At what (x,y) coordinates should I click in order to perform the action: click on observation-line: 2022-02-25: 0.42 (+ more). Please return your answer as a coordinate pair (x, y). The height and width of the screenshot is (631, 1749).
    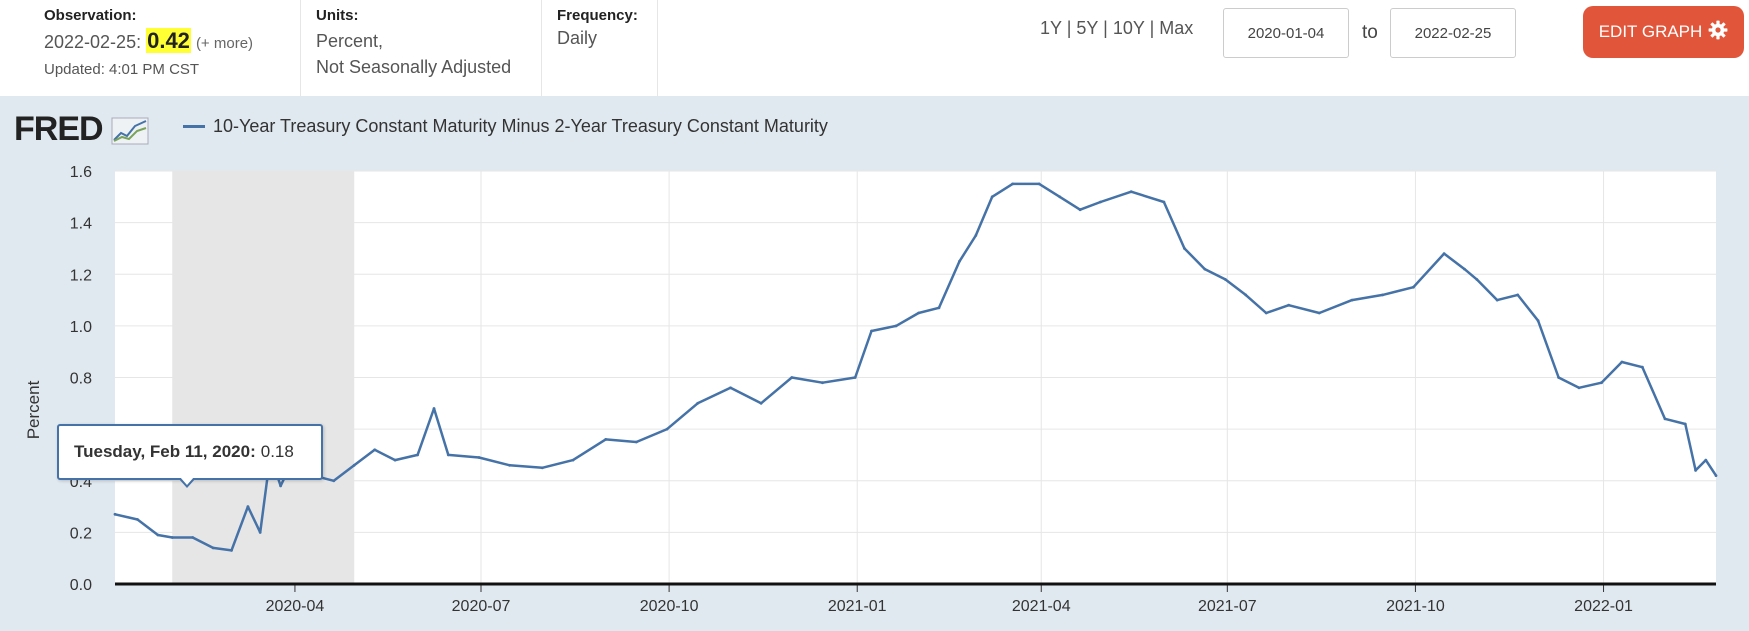
    Looking at the image, I should click on (148, 41).